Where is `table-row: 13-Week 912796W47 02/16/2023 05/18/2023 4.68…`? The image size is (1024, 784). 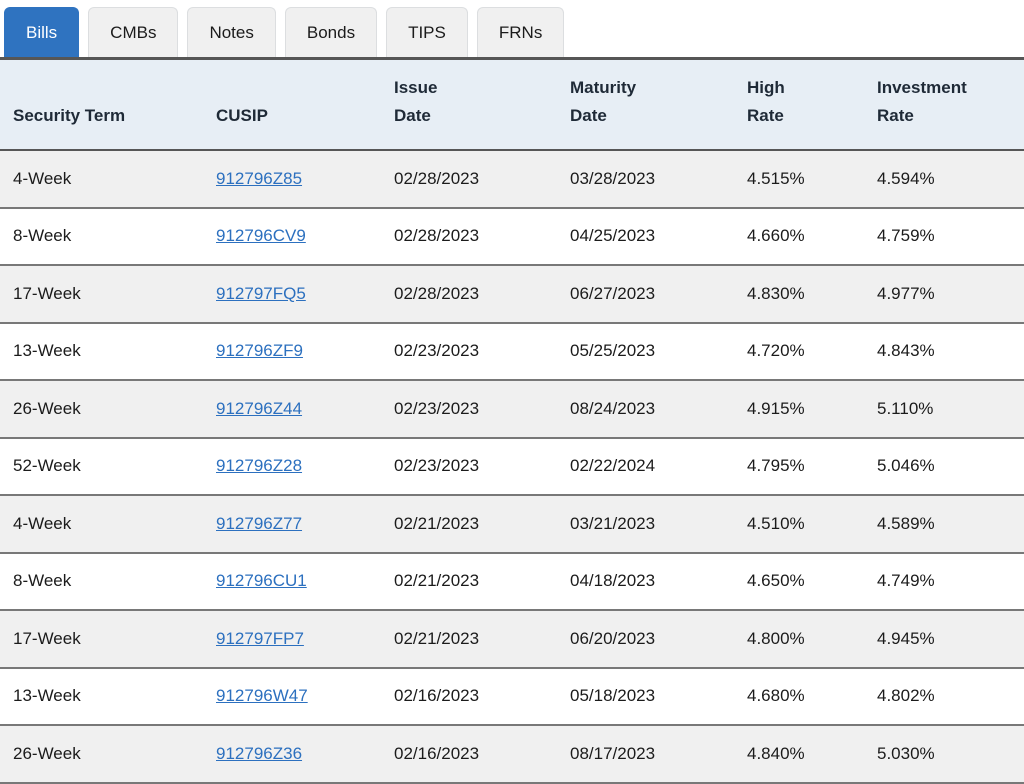 table-row: 13-Week 912796W47 02/16/2023 05/18/2023 4.68… is located at coordinates (512, 696).